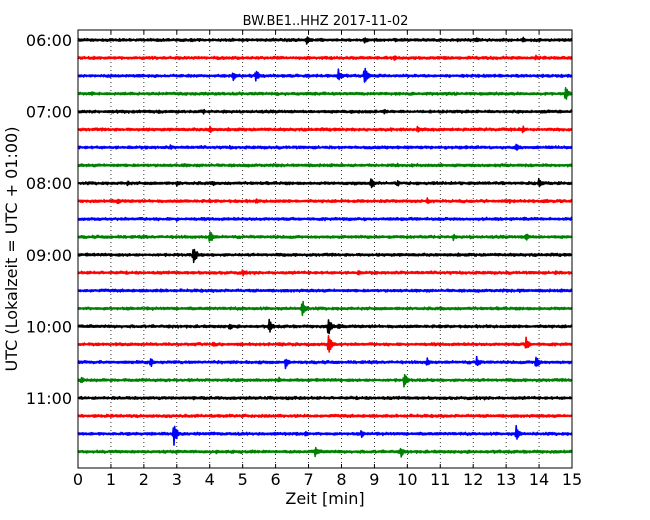  I want to click on x-tick-label: 8, so click(341, 479).